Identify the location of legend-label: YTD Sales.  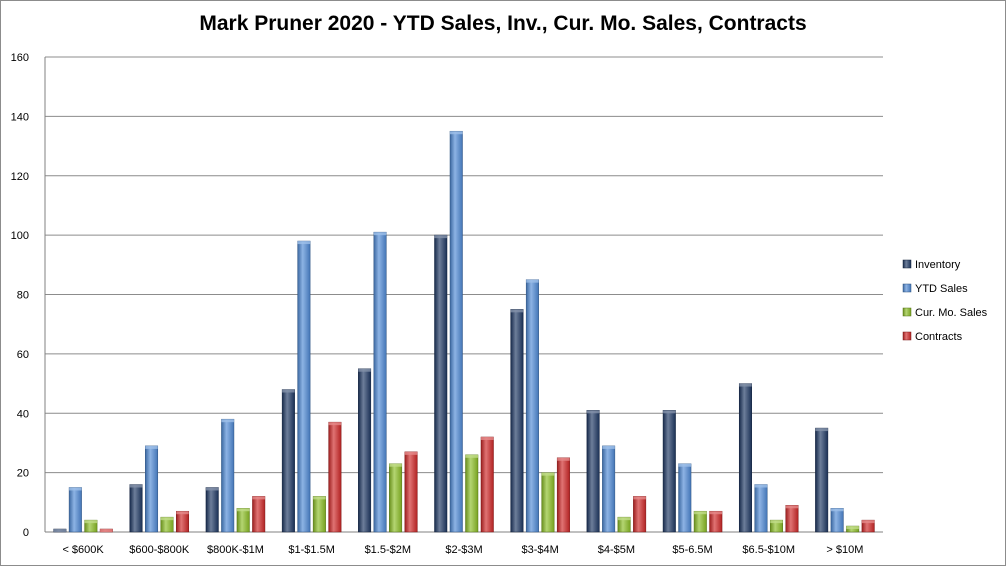
(941, 289).